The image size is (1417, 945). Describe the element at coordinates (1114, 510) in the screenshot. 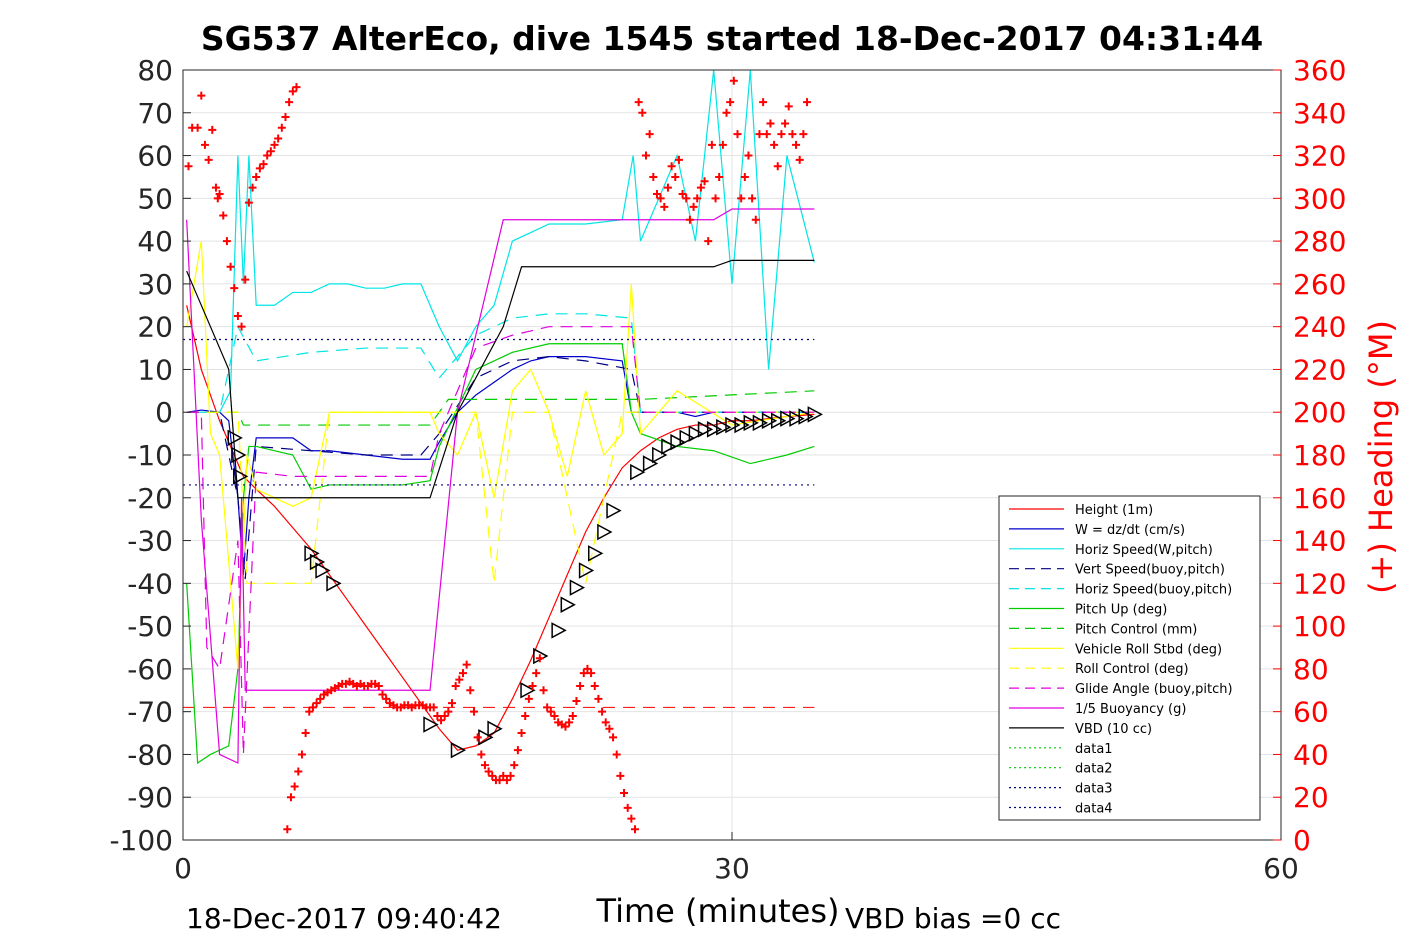

I see `legend-entry: Height (1m)` at that location.